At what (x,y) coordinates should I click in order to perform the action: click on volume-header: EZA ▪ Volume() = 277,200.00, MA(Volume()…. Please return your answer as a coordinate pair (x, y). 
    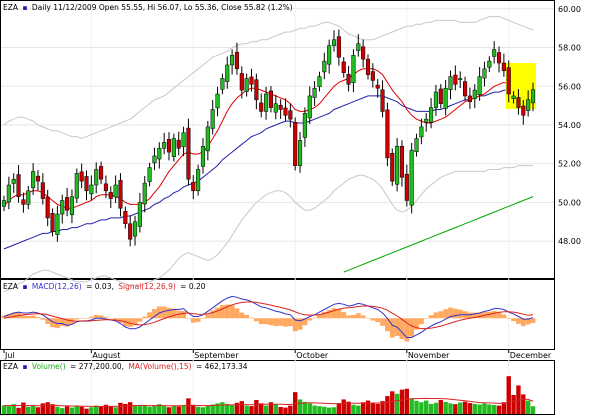
    Looking at the image, I should click on (125, 366).